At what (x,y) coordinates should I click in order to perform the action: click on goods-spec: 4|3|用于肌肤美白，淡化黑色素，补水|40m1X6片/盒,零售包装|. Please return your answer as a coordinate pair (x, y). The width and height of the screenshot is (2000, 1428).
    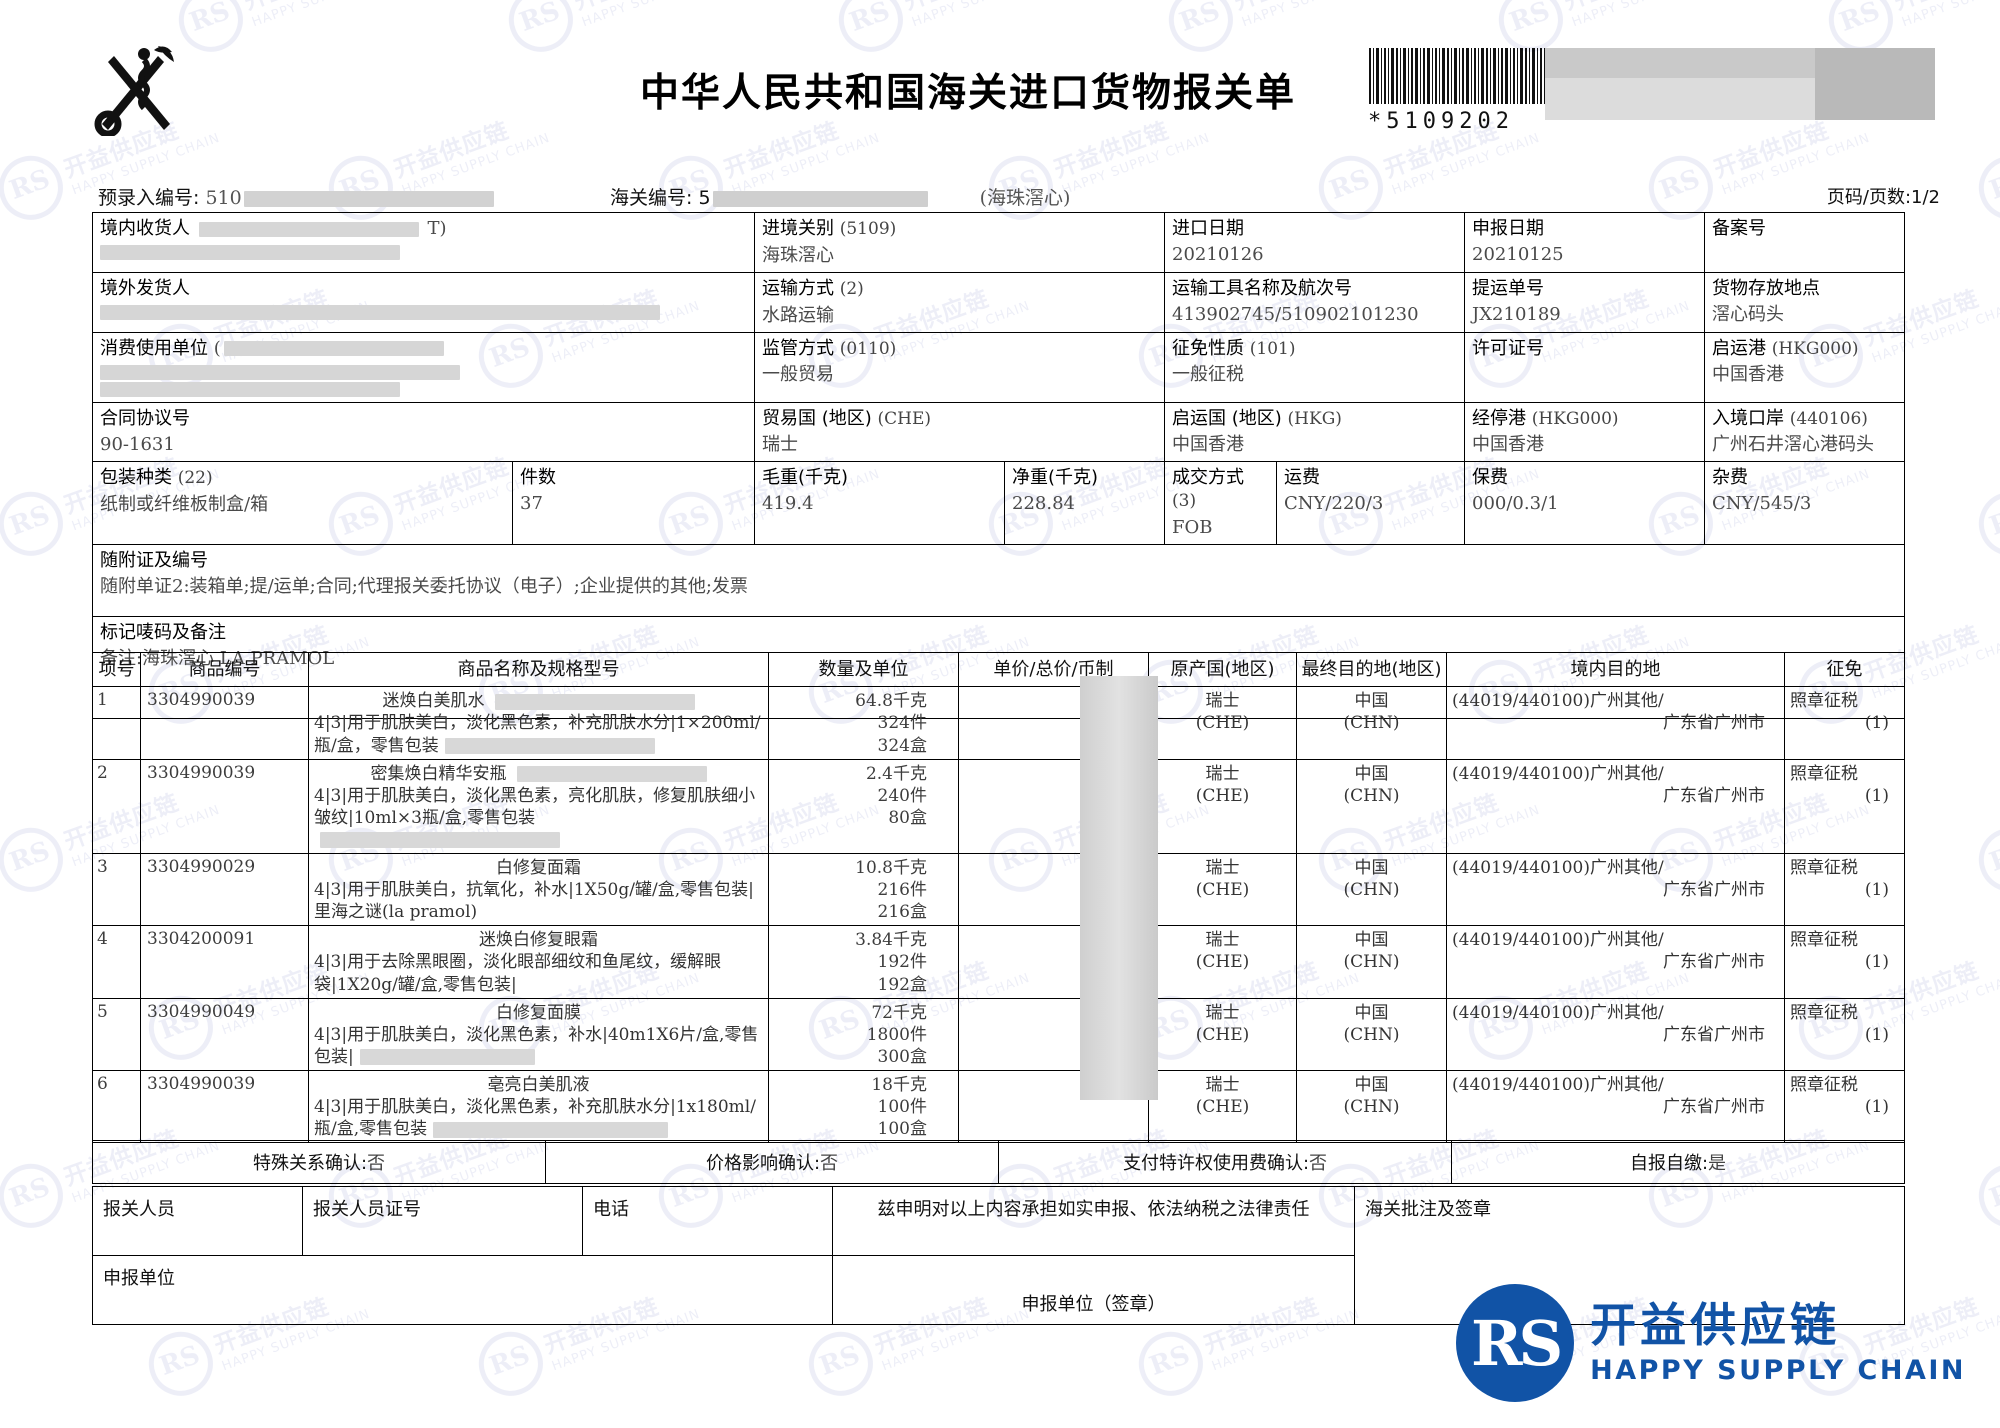
    Looking at the image, I should click on (536, 1045).